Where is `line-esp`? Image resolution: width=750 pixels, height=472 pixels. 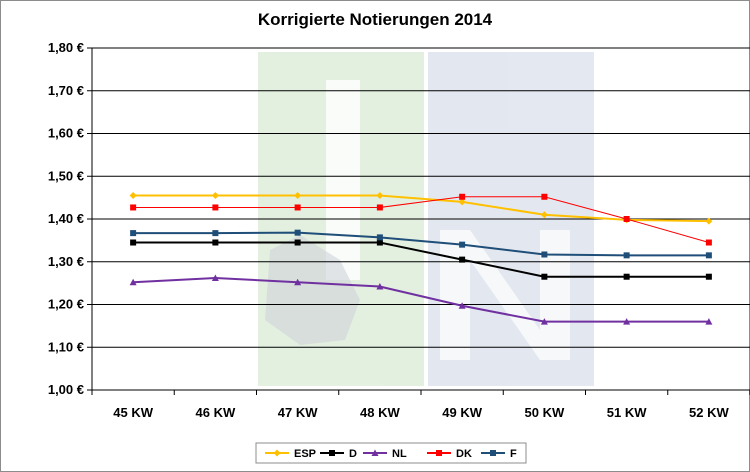 line-esp is located at coordinates (421, 208).